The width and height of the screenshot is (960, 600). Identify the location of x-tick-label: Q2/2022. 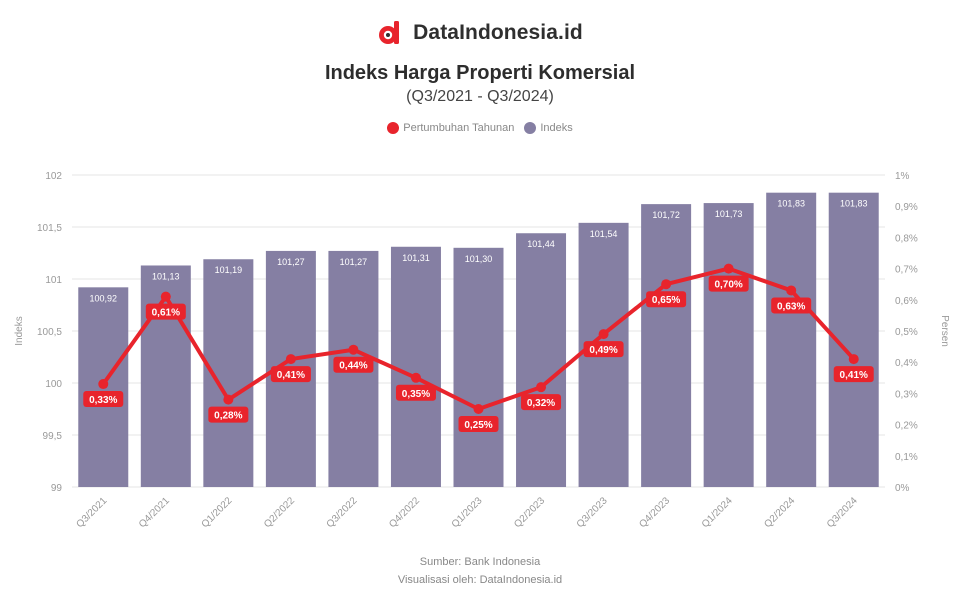
(279, 512).